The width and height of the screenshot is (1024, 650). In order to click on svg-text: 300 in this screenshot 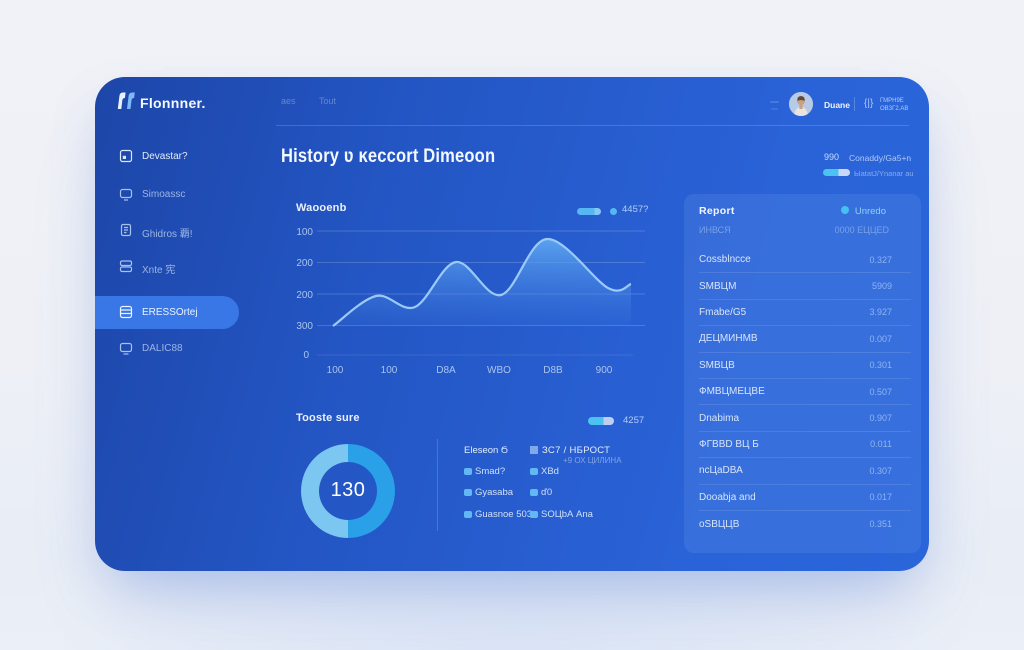, I will do `click(304, 326)`.